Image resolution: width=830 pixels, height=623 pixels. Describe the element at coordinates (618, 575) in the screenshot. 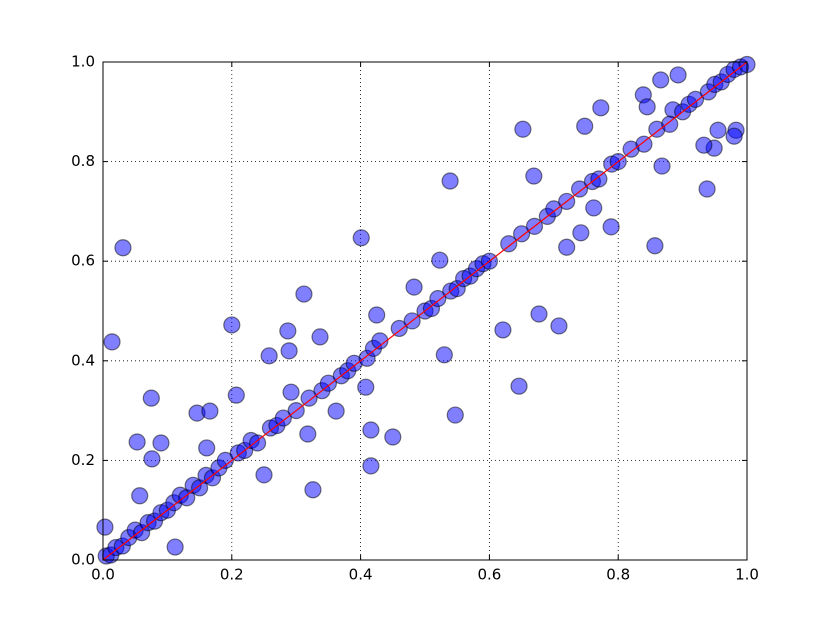

I see `x-tick-label: 0.8` at that location.